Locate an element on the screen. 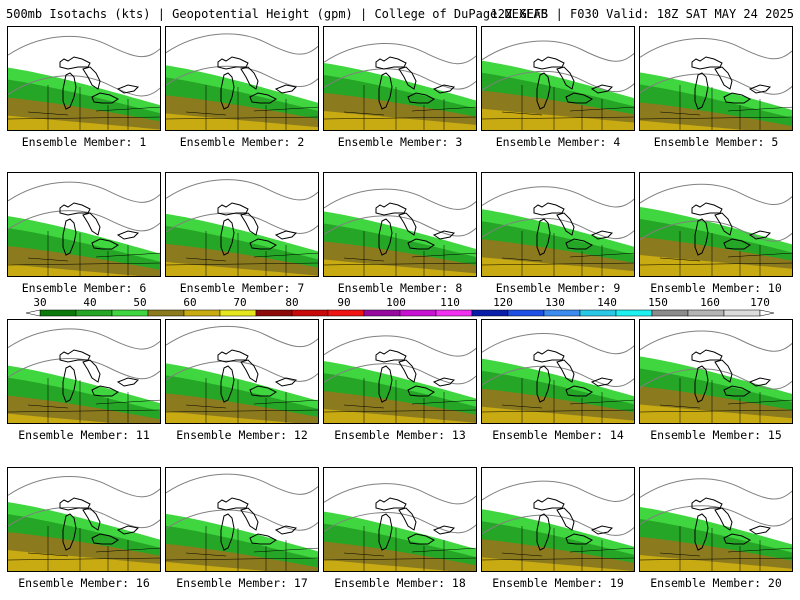 This screenshot has height=600, width=800. colorbar-tick-label: 40 is located at coordinates (90, 302).